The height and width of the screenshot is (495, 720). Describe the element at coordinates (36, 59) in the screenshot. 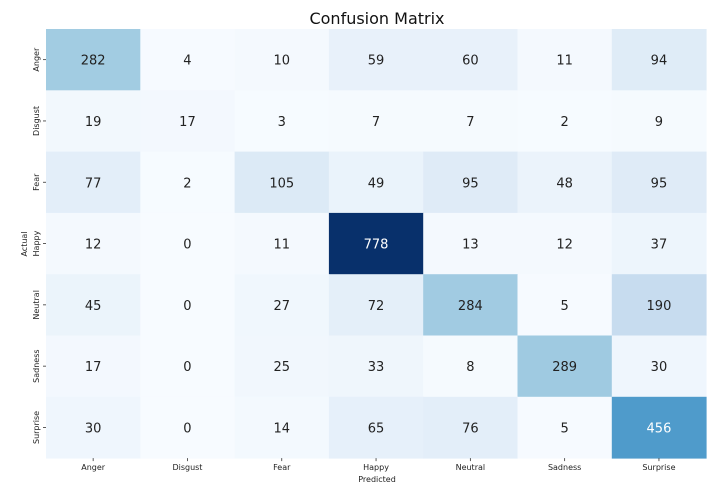

I see `y-tick-label: Anger` at that location.